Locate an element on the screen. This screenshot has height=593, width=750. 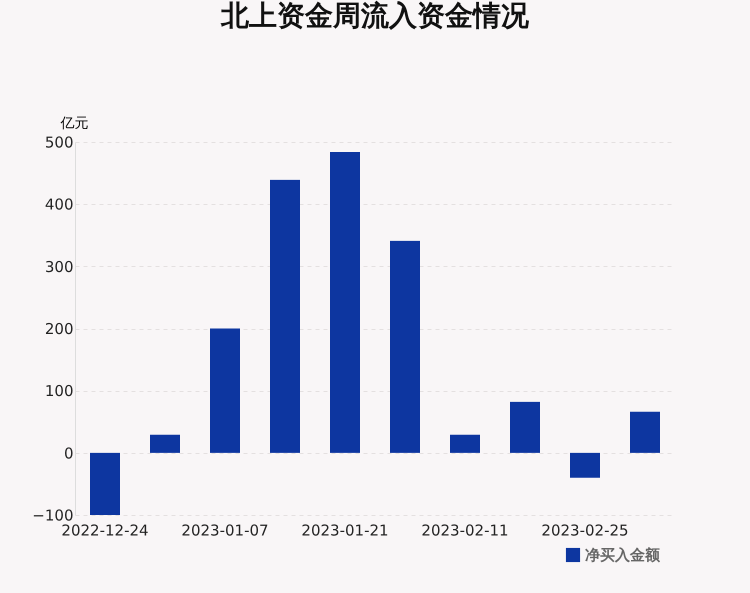
y-tick-label: 0 is located at coordinates (69, 453).